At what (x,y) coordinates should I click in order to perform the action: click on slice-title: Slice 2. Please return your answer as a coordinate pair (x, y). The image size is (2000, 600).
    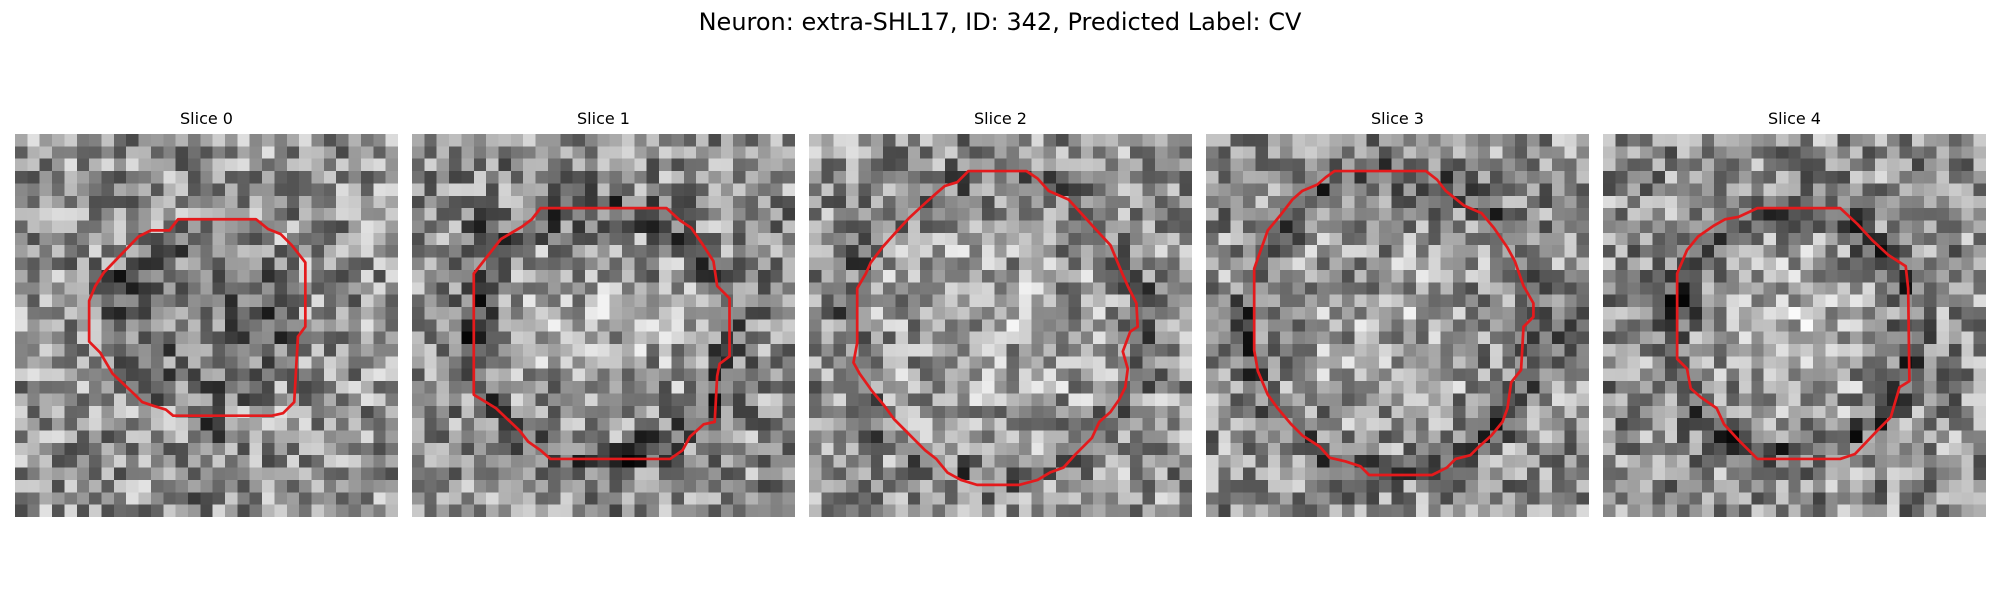
    Looking at the image, I should click on (1000, 118).